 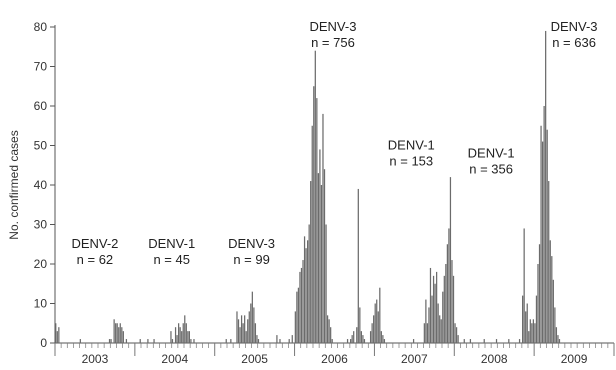 I want to click on y-axis-title: No. confirmed cases, so click(x=14, y=184).